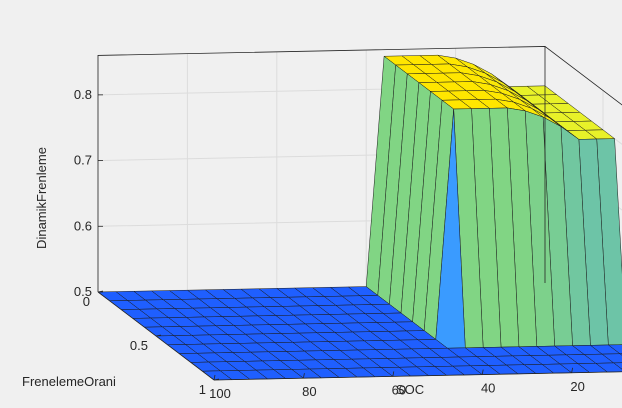  What do you see at coordinates (41, 198) in the screenshot?
I see `z-axis-label: DinamikFrenleme` at bounding box center [41, 198].